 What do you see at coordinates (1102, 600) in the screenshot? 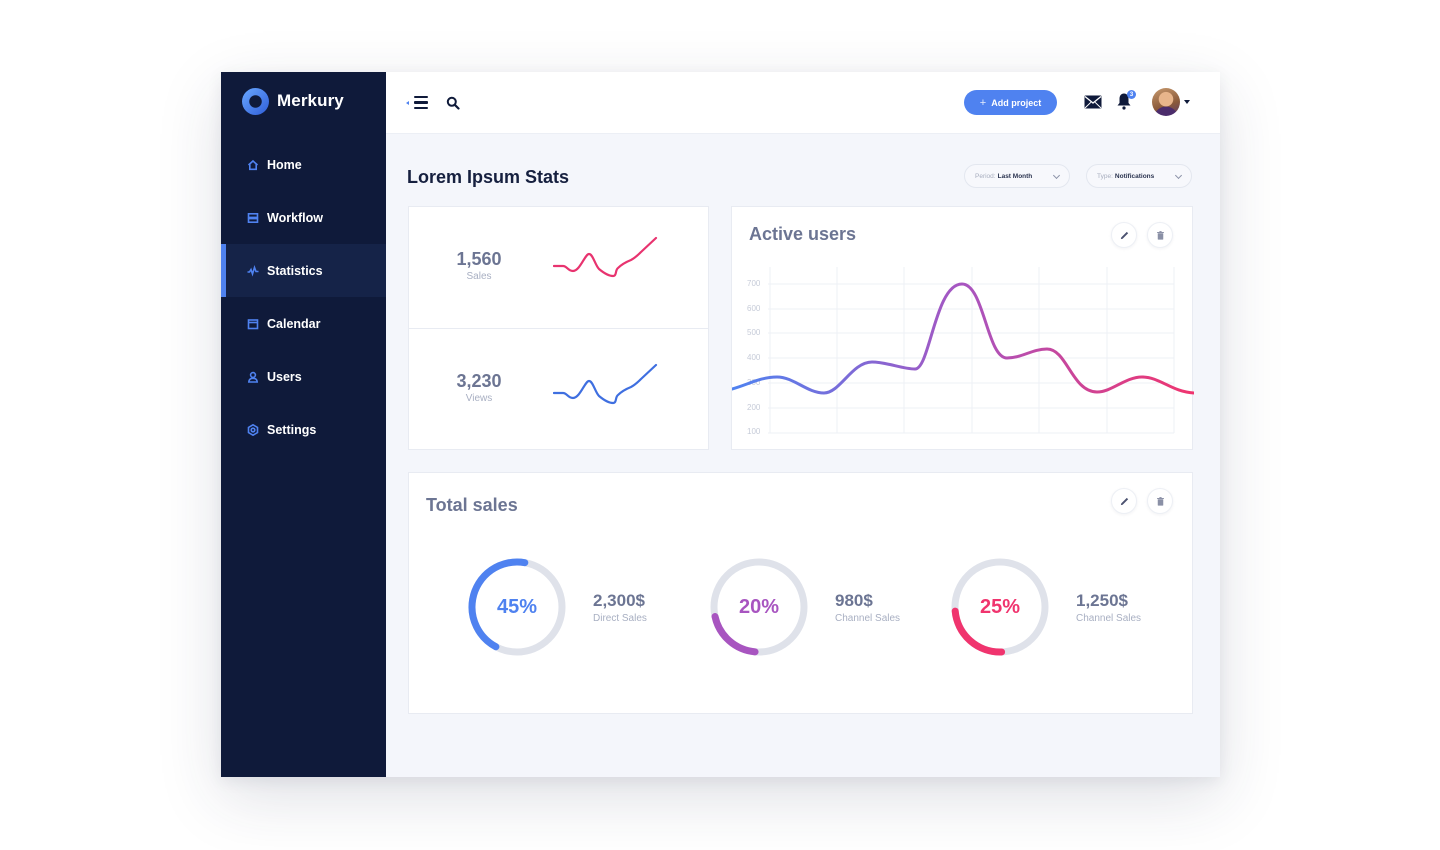
I see `donut-amount: 1,250$` at bounding box center [1102, 600].